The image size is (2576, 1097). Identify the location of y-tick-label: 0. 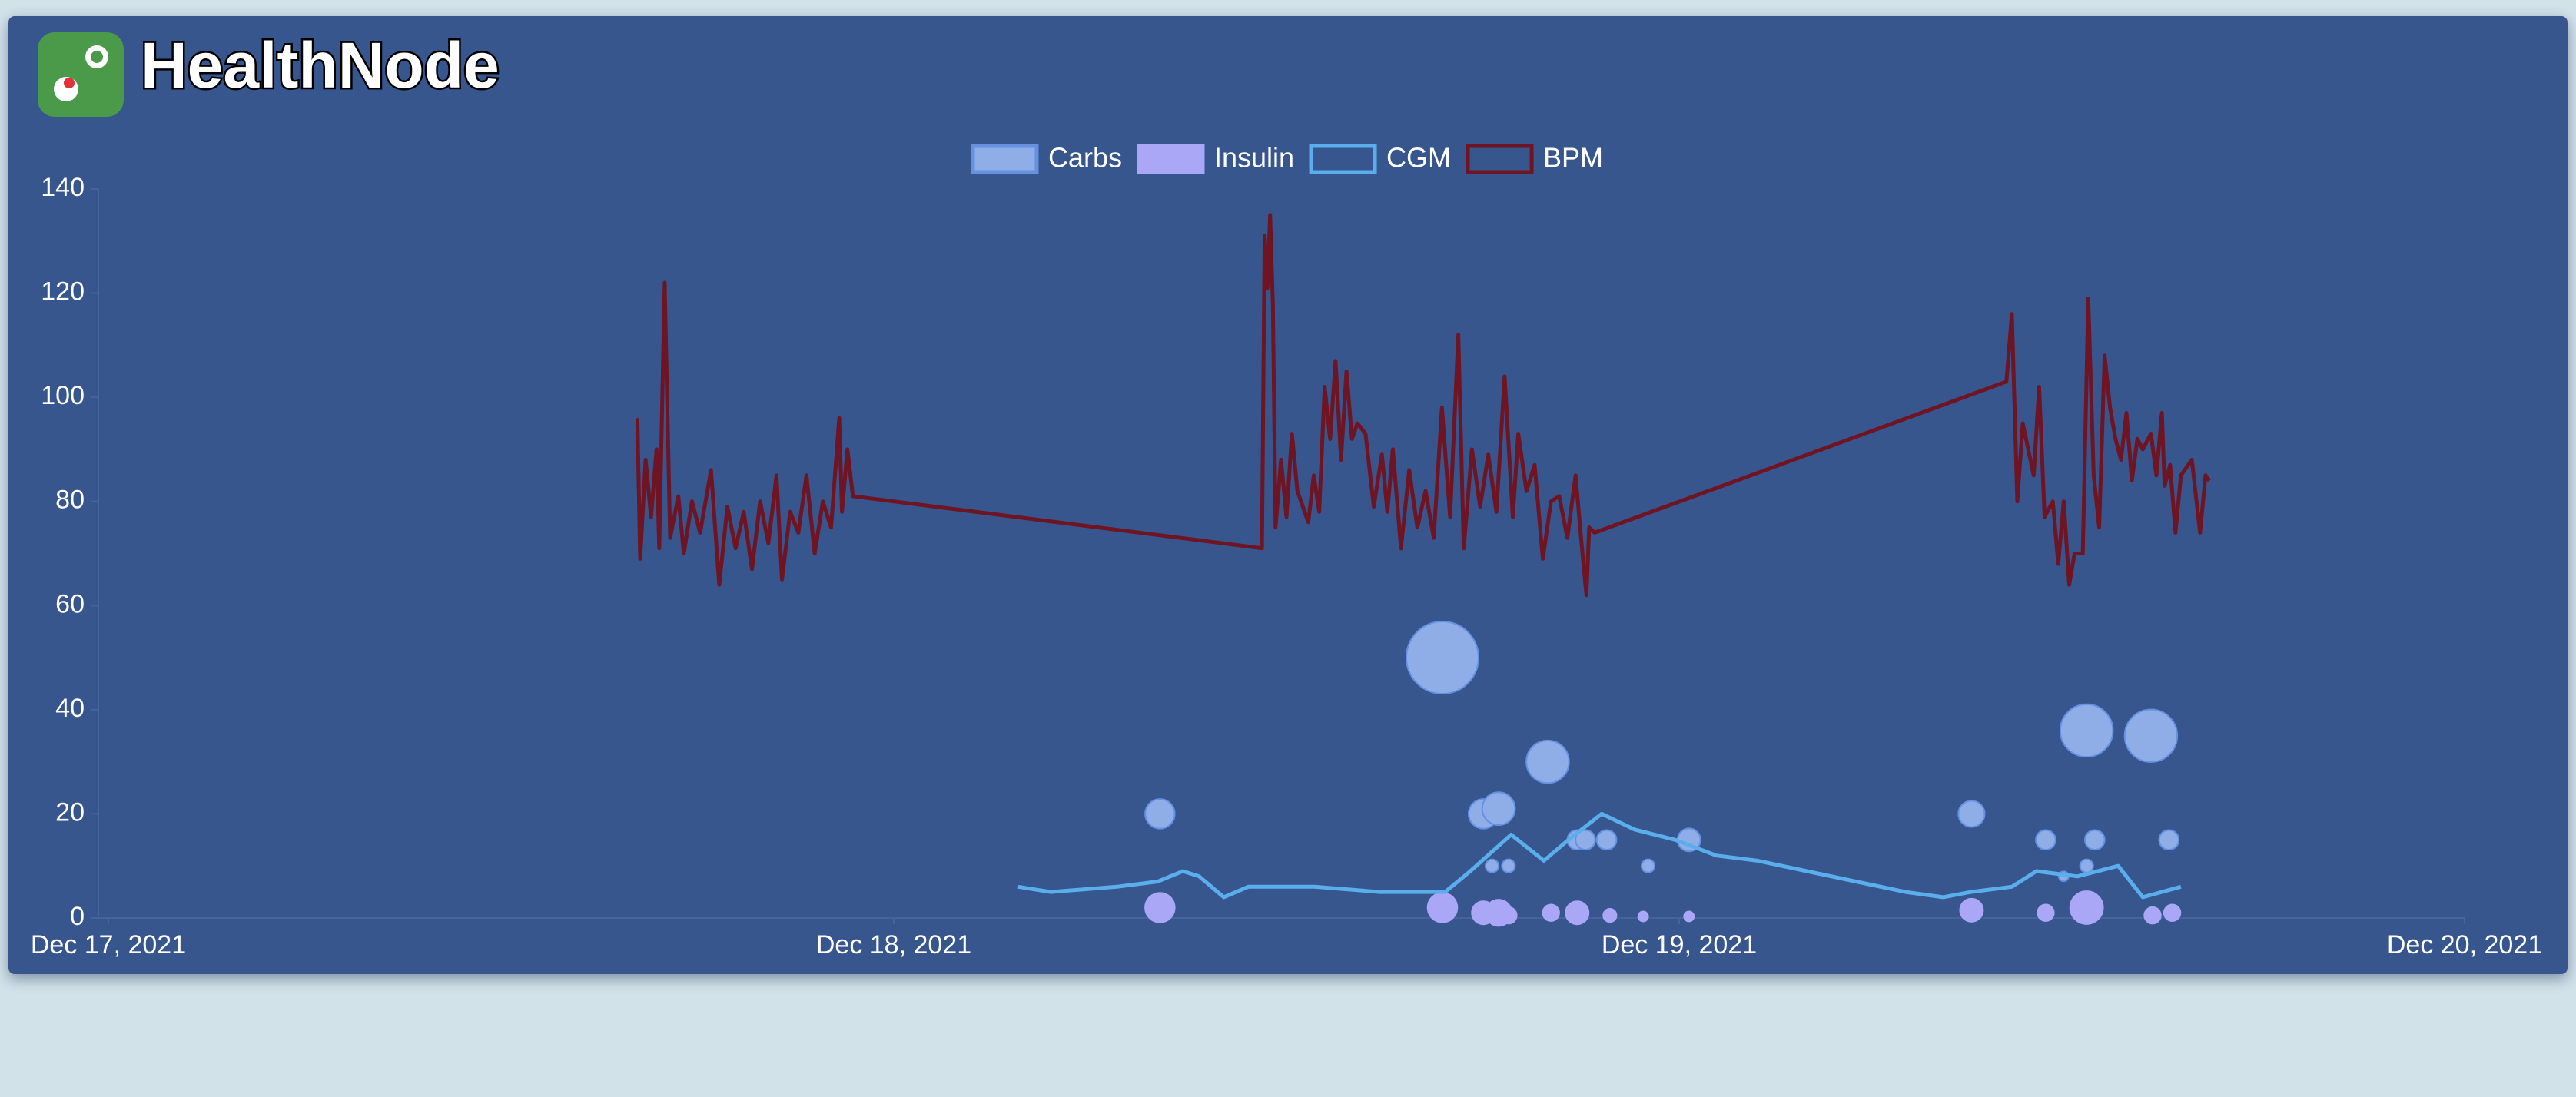
(77, 917).